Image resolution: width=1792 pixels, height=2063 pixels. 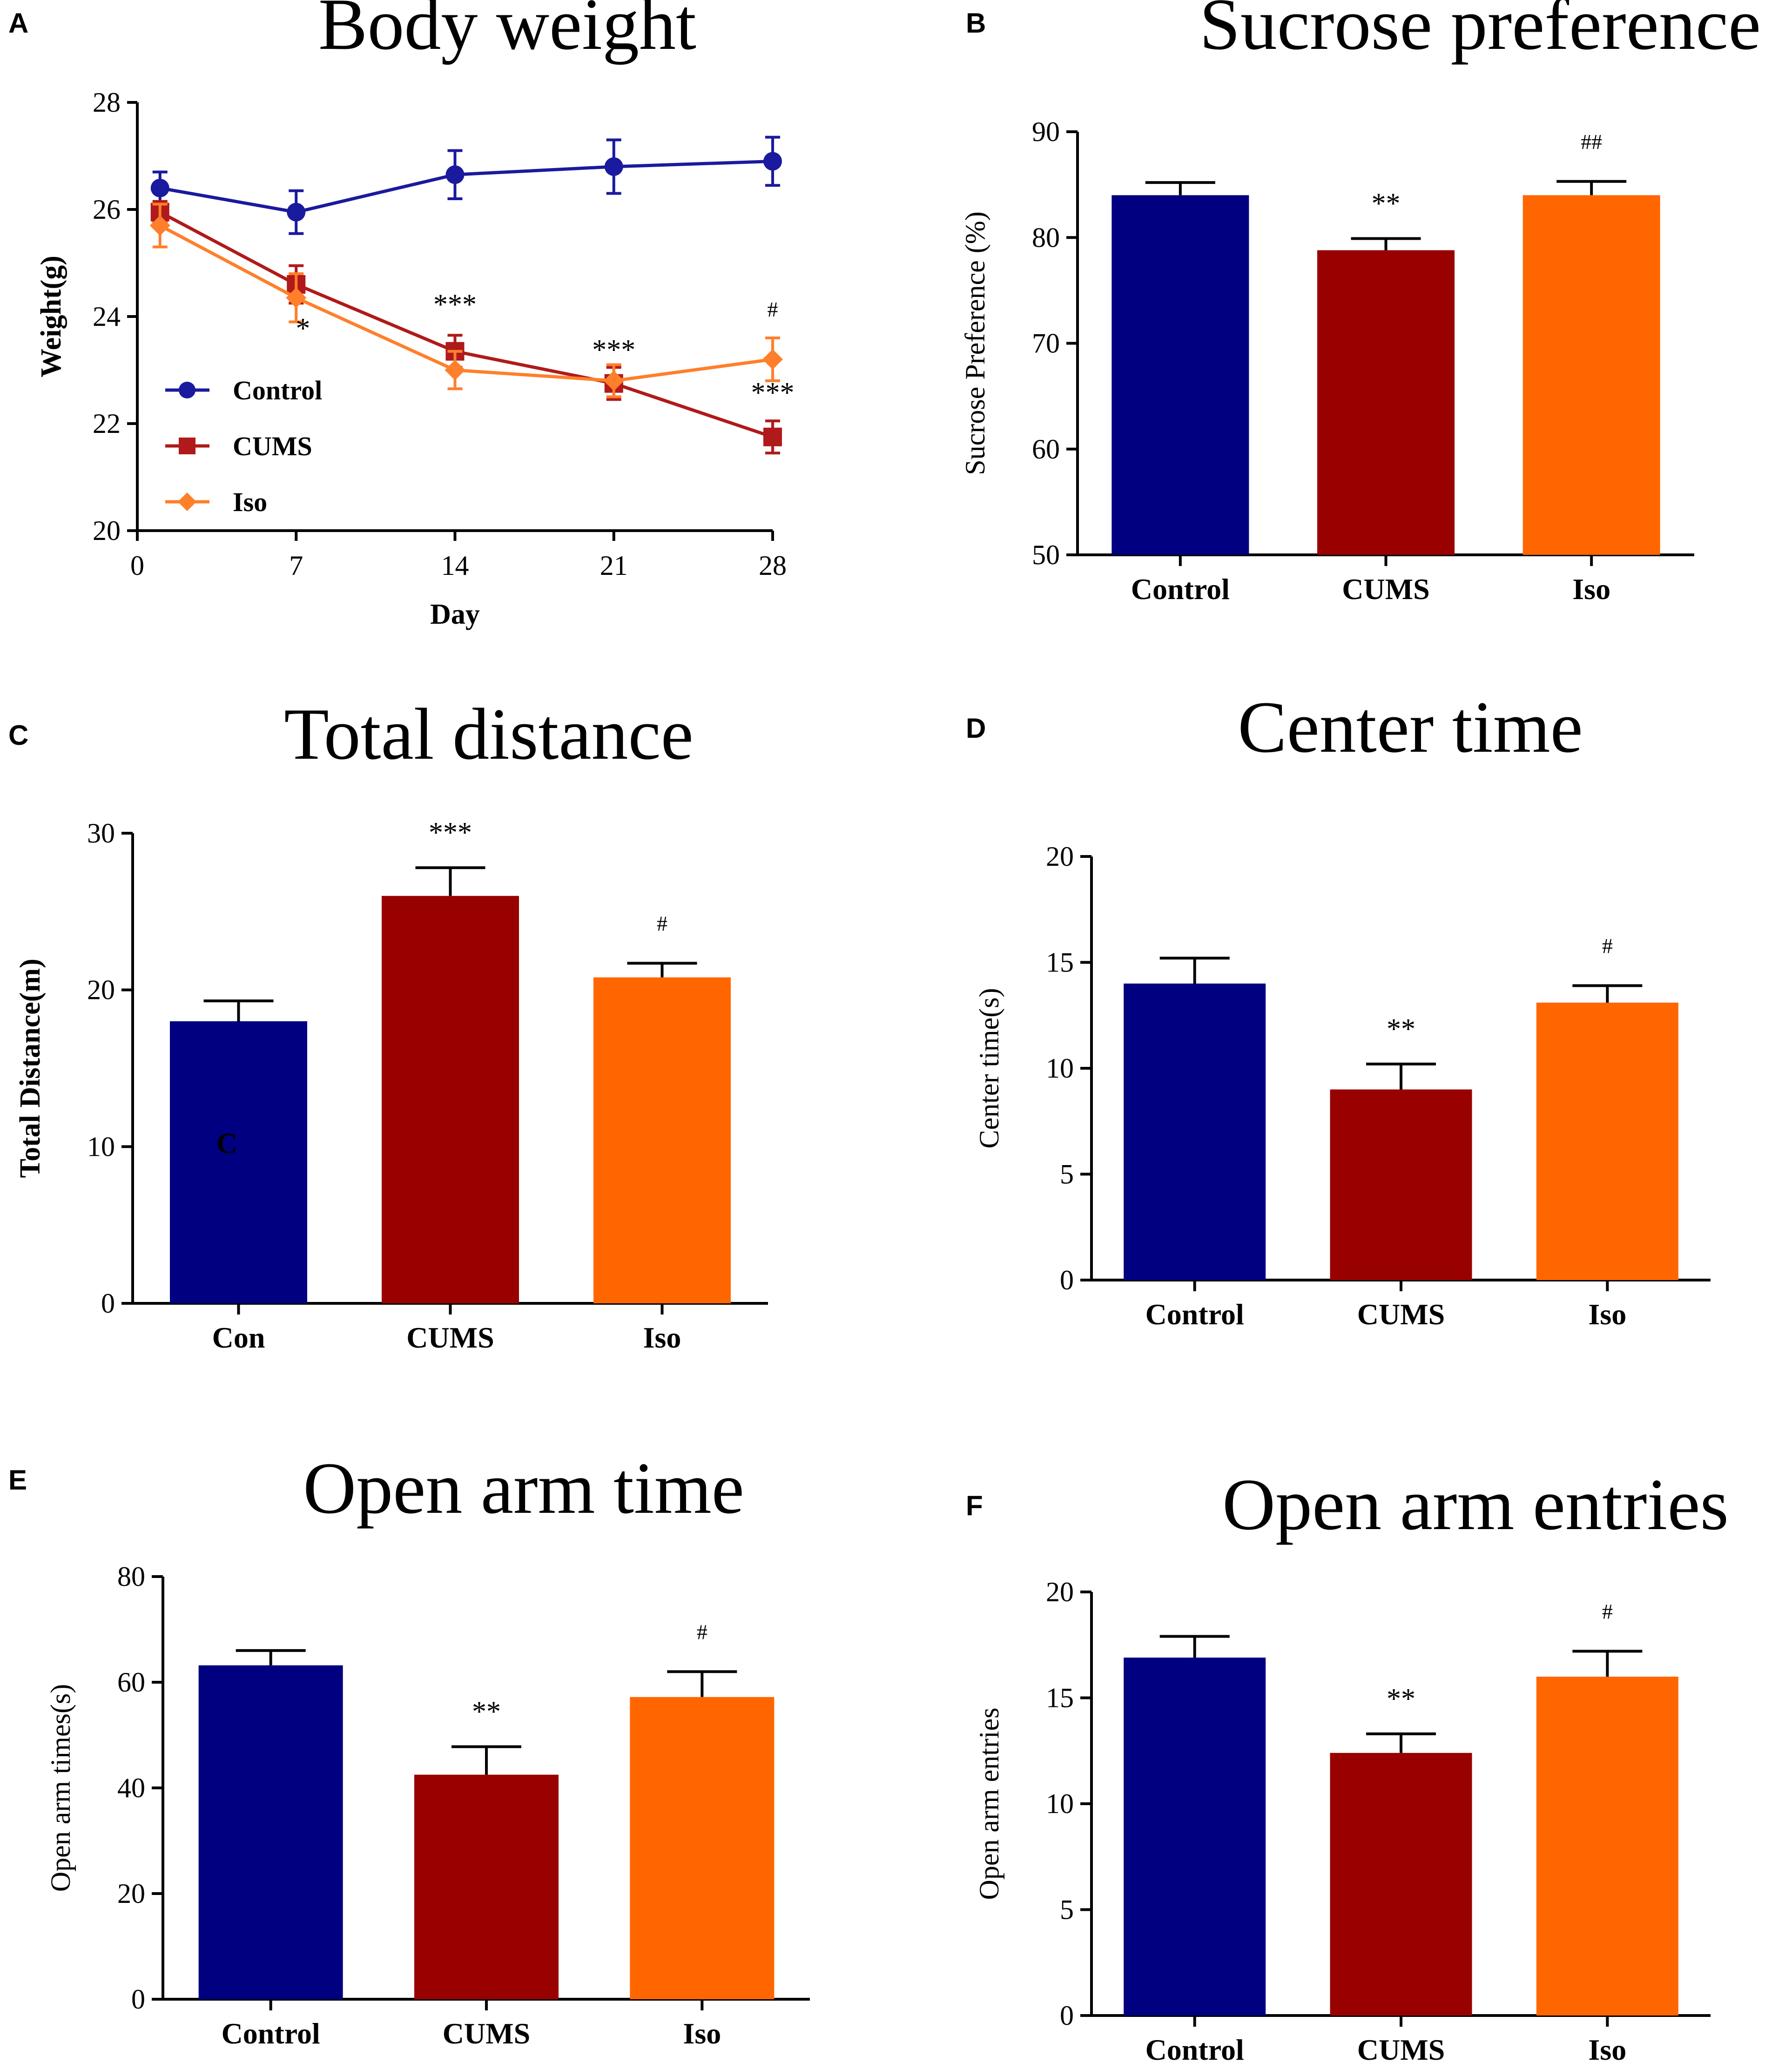 I want to click on y-axis-title: Weight(g), so click(x=51, y=317).